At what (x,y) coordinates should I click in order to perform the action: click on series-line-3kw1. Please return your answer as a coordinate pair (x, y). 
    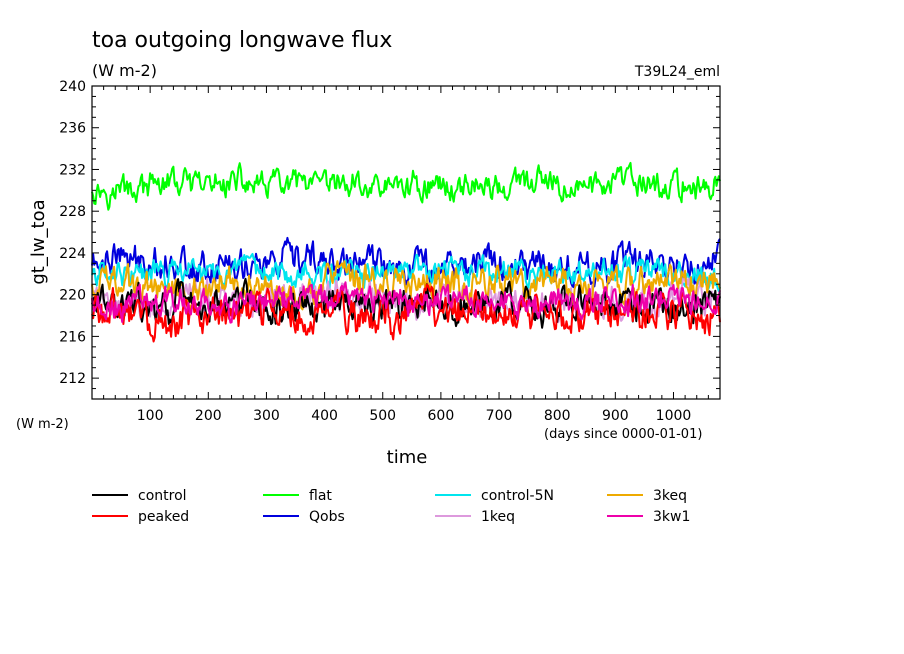
    Looking at the image, I should click on (406, 302).